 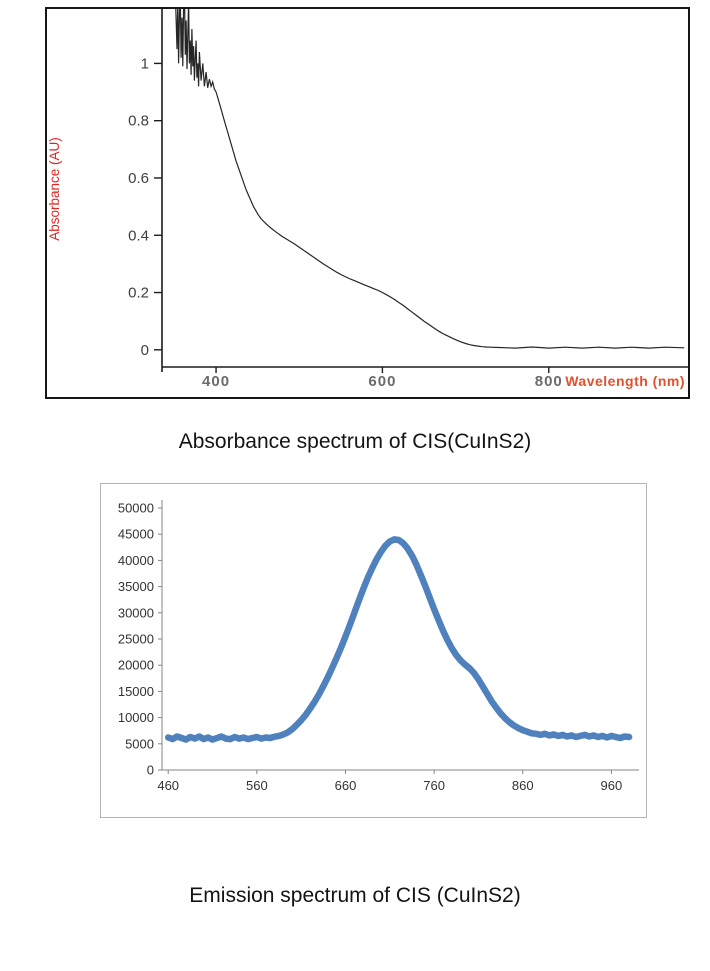 What do you see at coordinates (136, 560) in the screenshot?
I see `svg-text: 40000` at bounding box center [136, 560].